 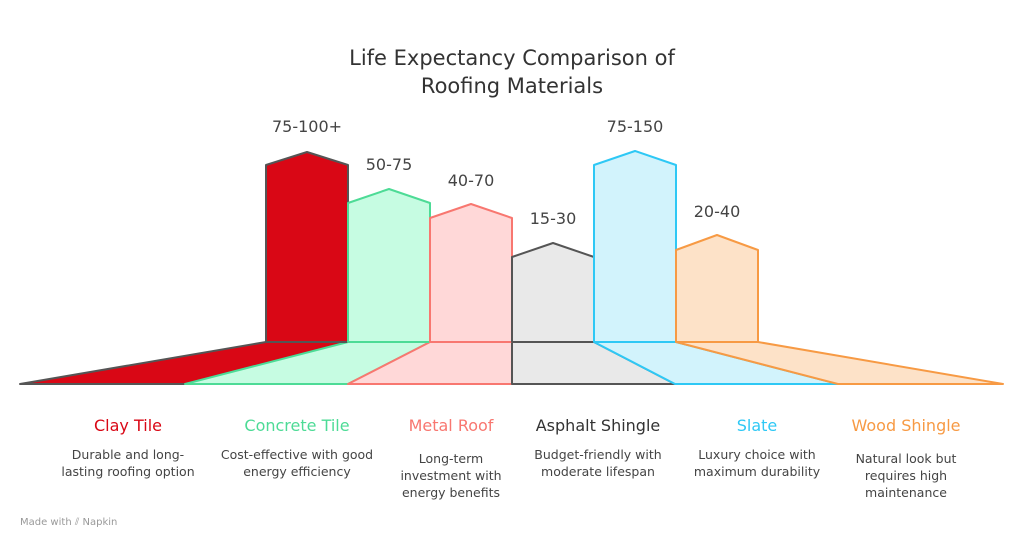 I want to click on metal-roof-lifespan: 40-70, so click(x=471, y=180).